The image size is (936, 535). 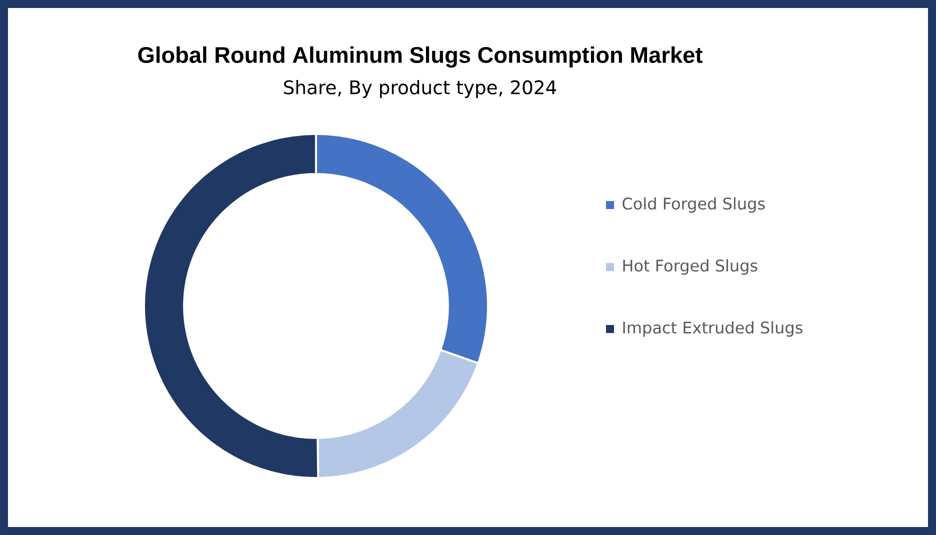 I want to click on legend-label: Impact Extruded Slugs, so click(x=712, y=329).